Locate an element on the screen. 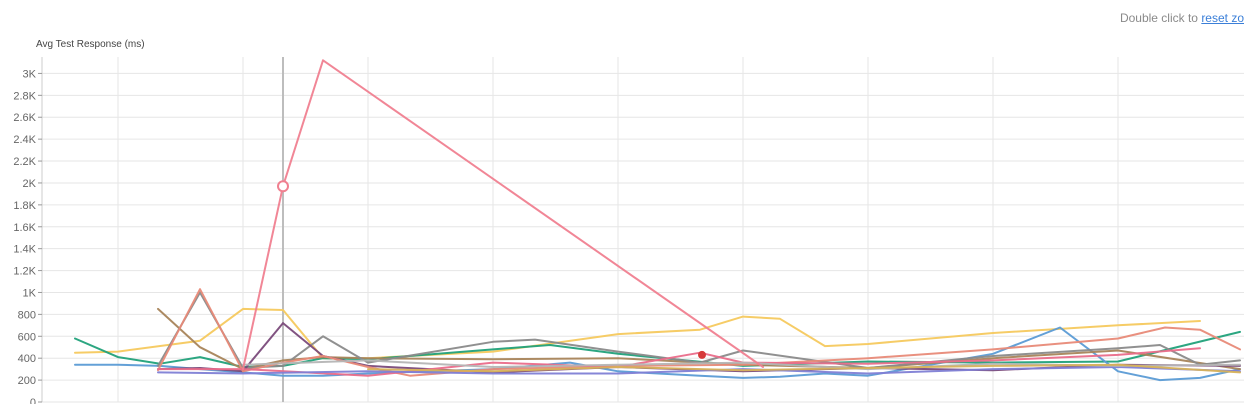 The height and width of the screenshot is (404, 1244). y-tick-label: 600 is located at coordinates (27, 337).